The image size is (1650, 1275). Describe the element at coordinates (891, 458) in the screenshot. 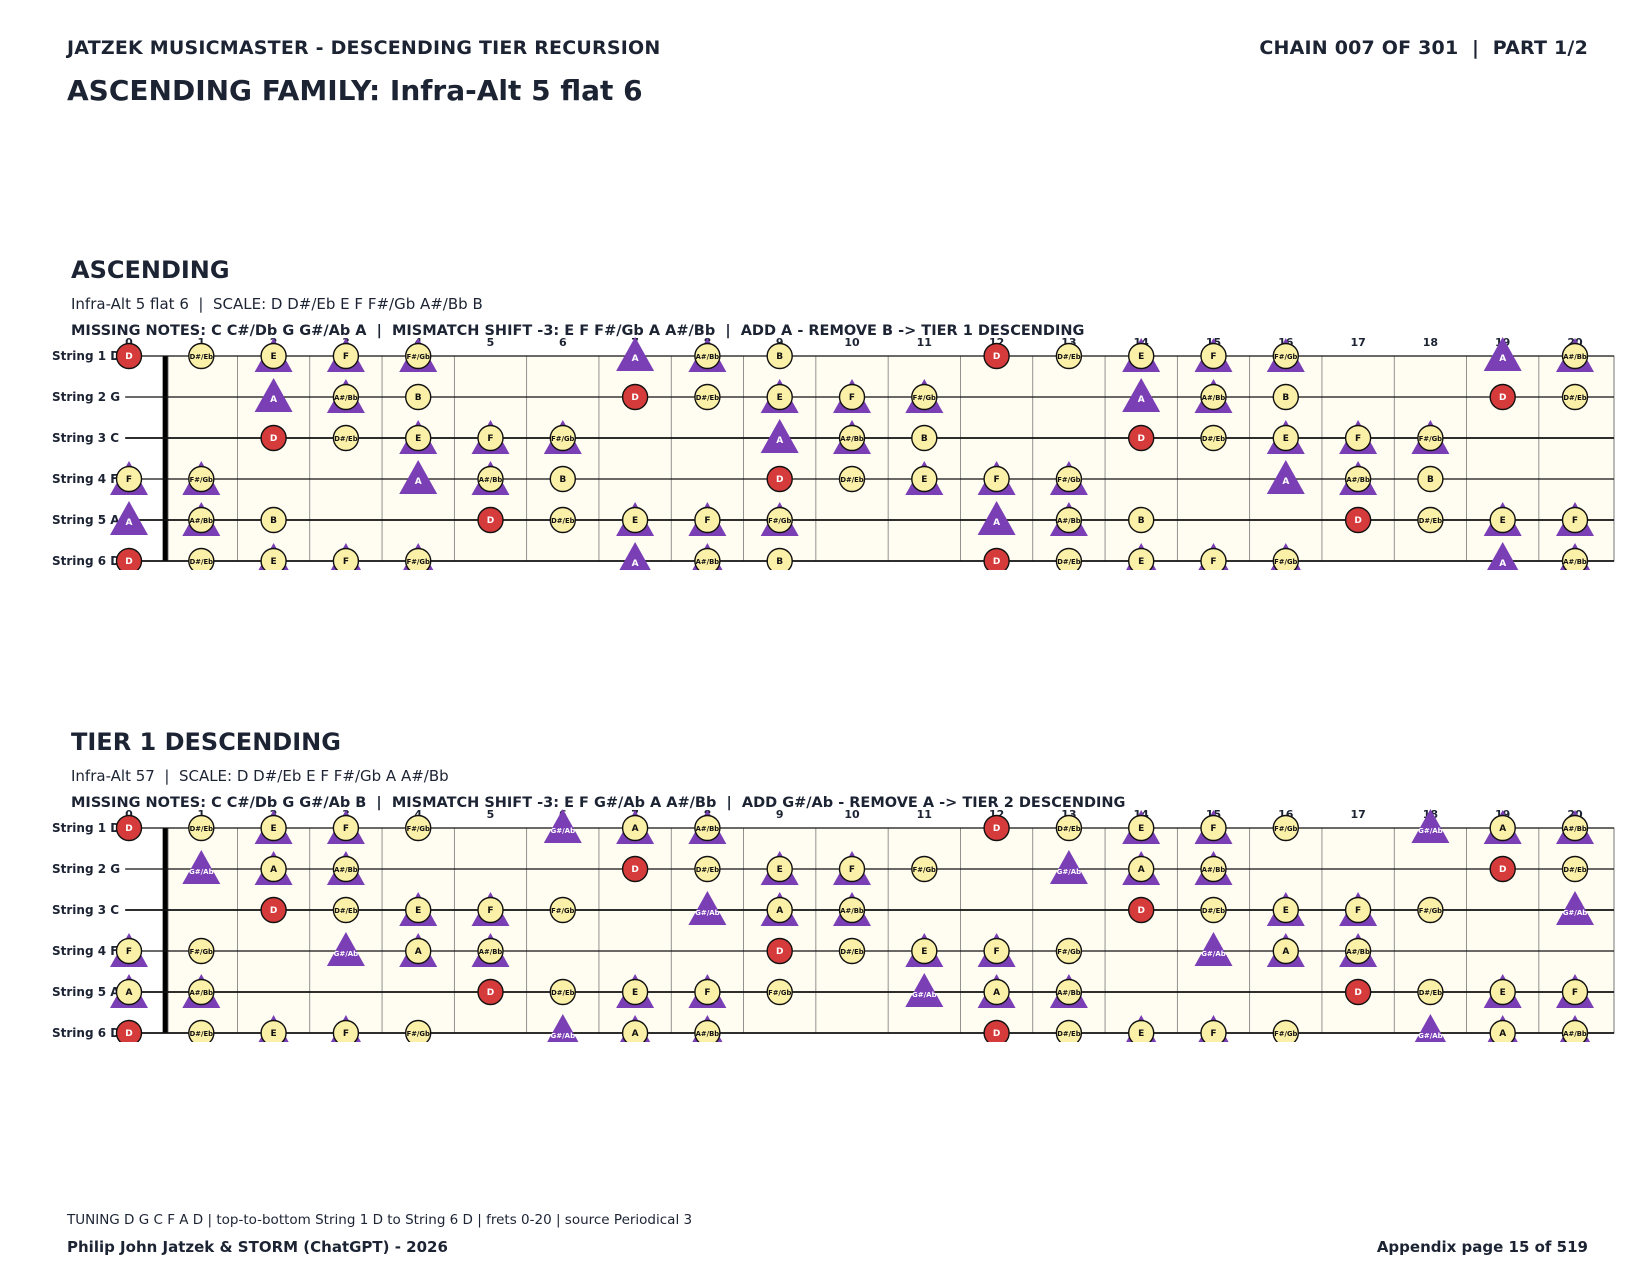

I see `fretboard-background` at that location.